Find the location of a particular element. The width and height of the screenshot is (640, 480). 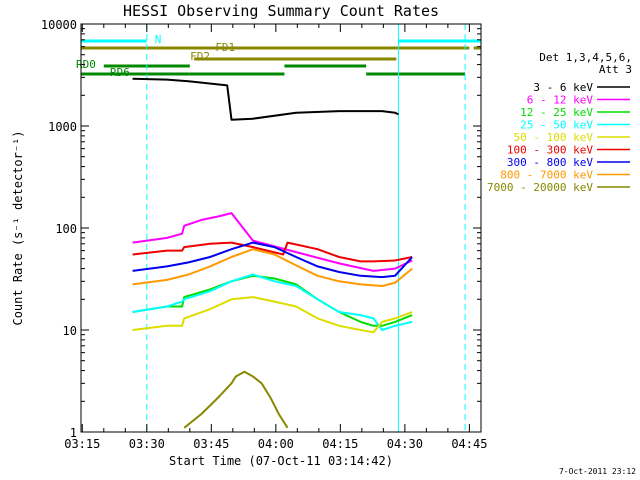

flag-label-fd2: FD2 is located at coordinates (200, 56).